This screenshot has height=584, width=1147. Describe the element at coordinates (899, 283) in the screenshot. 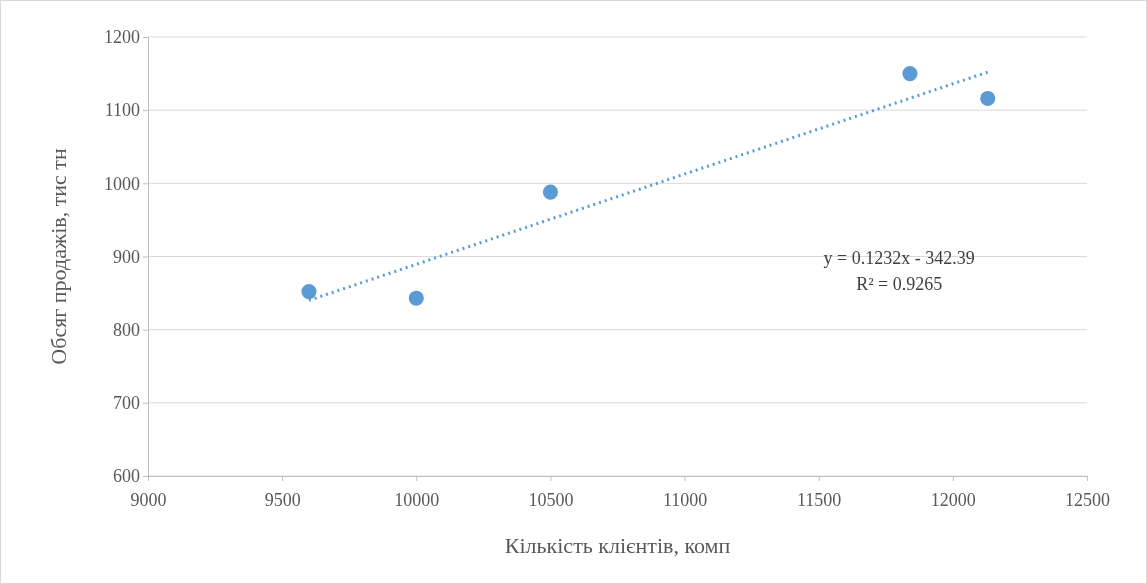

I see `annotation: R² = 0.9265` at that location.